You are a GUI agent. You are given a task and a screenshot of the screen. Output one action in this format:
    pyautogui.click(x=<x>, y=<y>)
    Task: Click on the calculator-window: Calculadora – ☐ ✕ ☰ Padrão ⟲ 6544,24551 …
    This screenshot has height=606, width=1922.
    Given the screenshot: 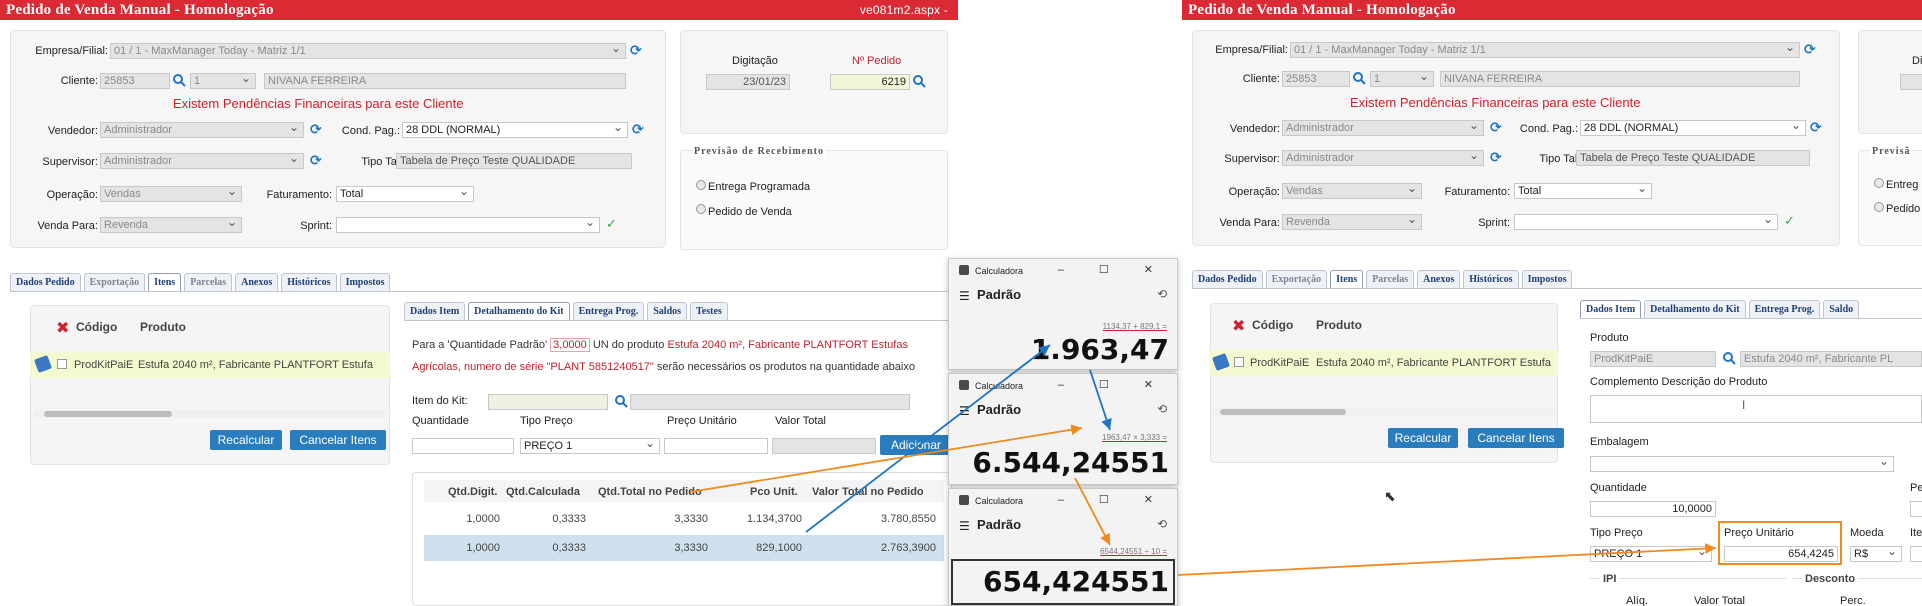 What is the action you would take?
    pyautogui.click(x=1063, y=547)
    